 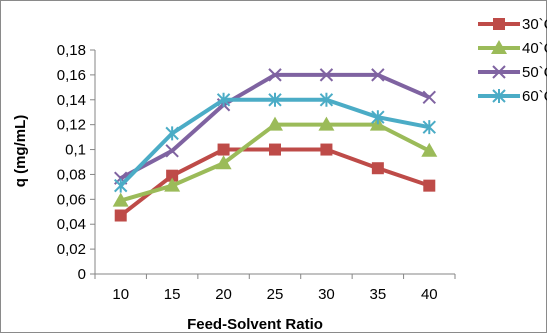 I want to click on y-tick-label: 0,08, so click(x=71, y=174).